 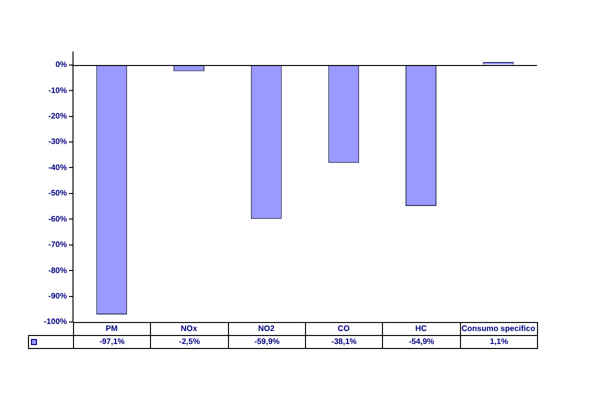 What do you see at coordinates (57, 270) in the screenshot?
I see `y-tick-label: -80%` at bounding box center [57, 270].